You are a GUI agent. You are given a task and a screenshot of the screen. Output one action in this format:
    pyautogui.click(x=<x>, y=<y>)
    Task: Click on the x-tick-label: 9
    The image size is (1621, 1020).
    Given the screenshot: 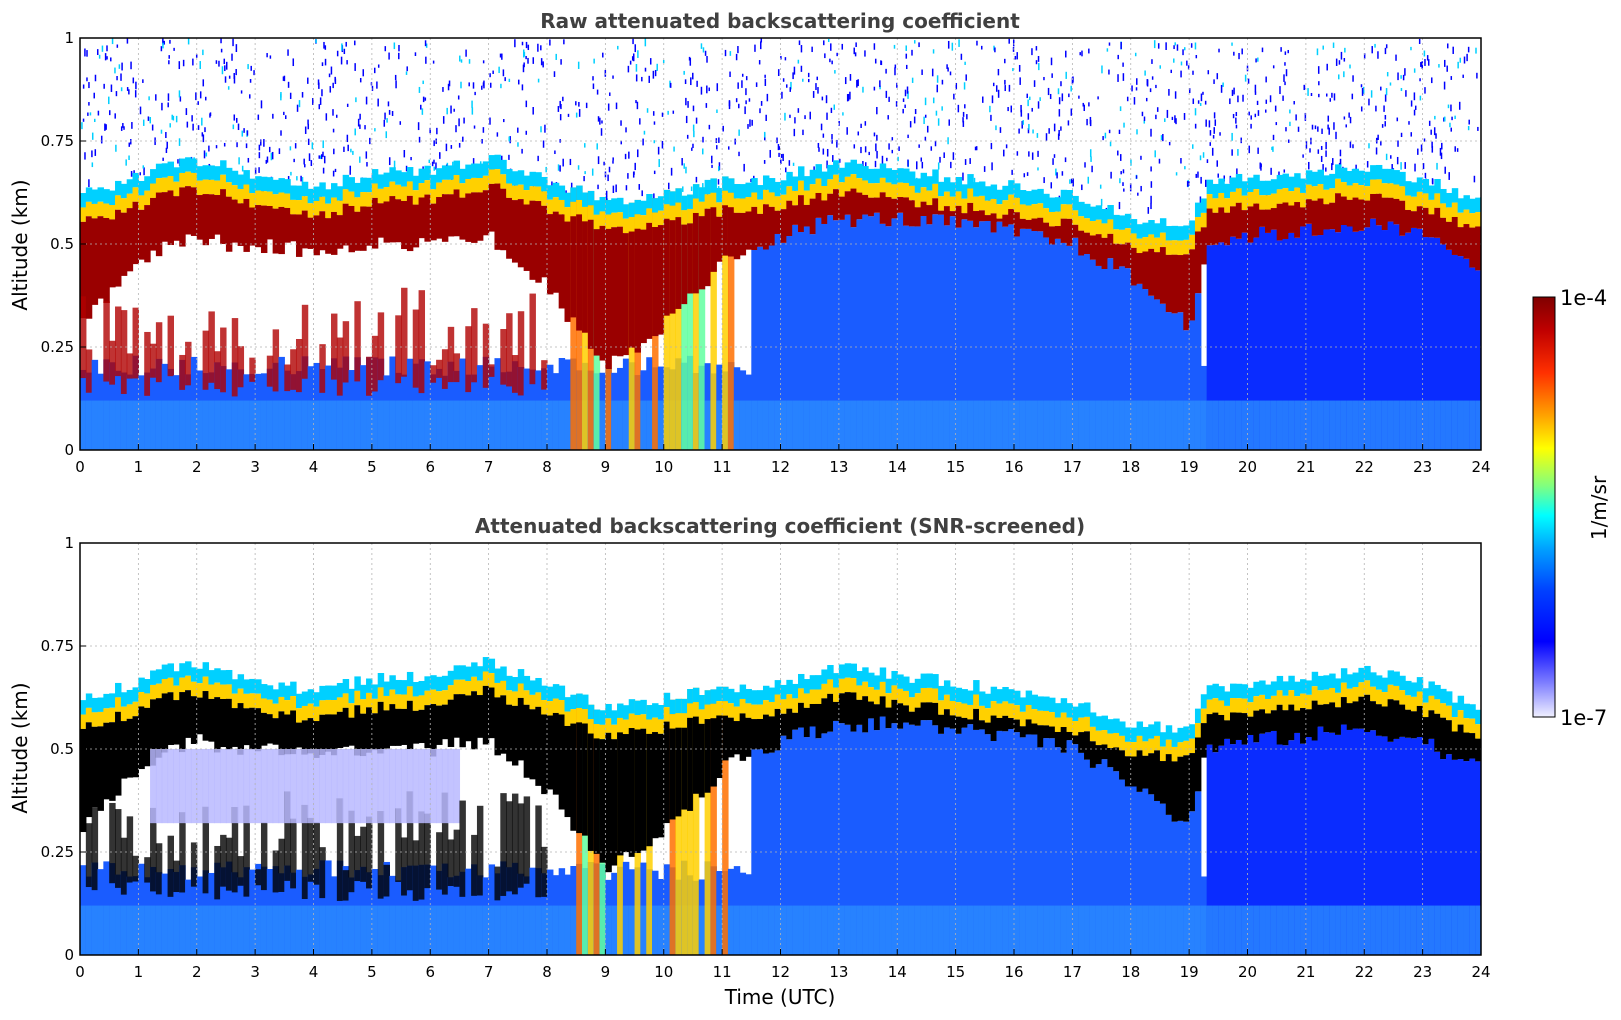 What is the action you would take?
    pyautogui.click(x=606, y=467)
    